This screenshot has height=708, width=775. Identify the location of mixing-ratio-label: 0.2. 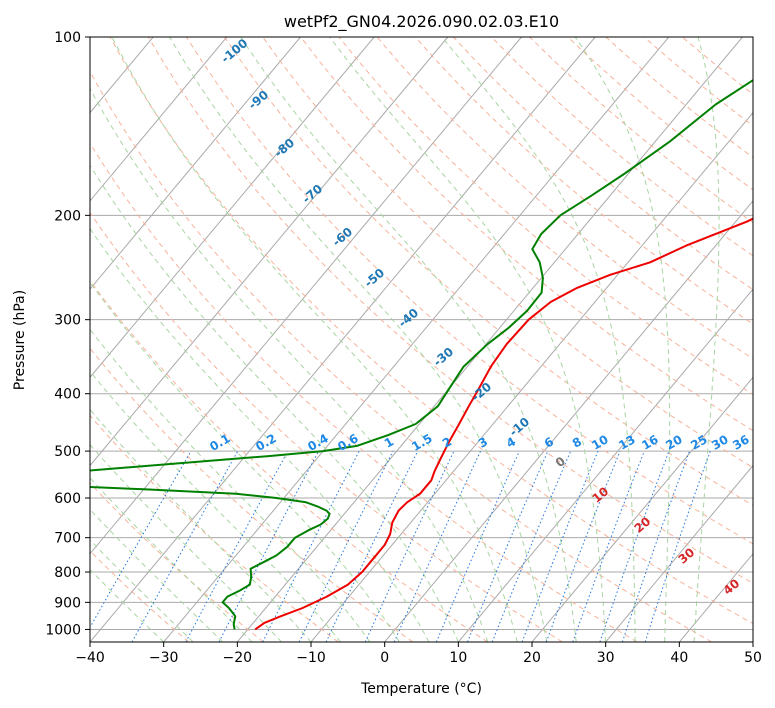
(265, 442).